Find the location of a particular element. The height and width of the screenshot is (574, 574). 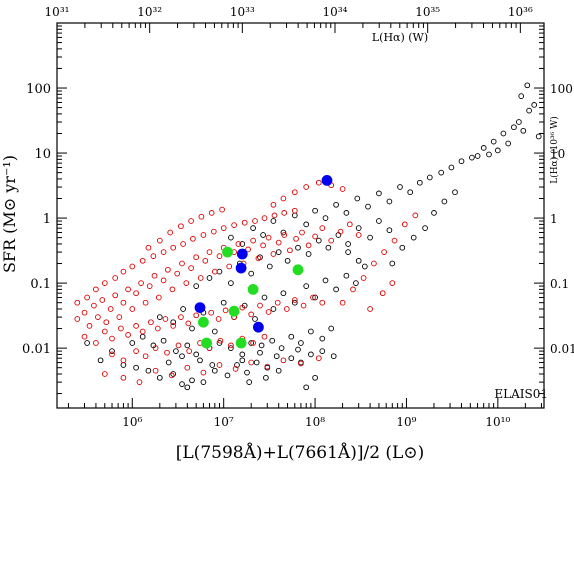

top-tick-label: 10³⁵ is located at coordinates (427, 12).